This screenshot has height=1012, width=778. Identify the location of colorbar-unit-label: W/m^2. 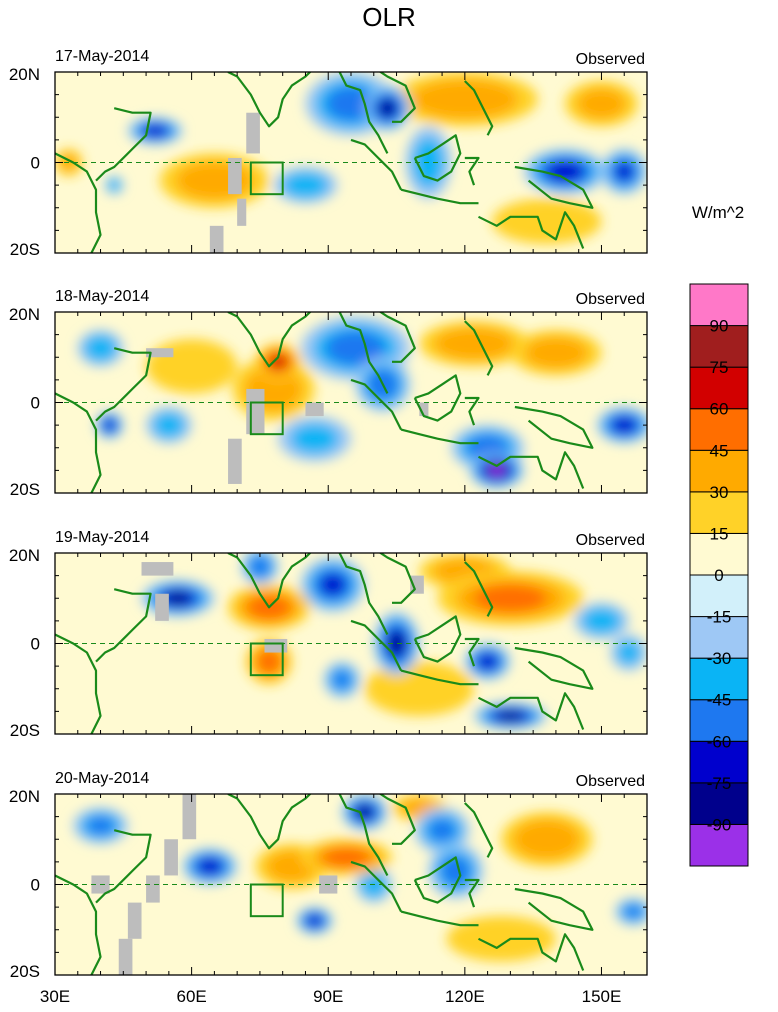
(718, 212).